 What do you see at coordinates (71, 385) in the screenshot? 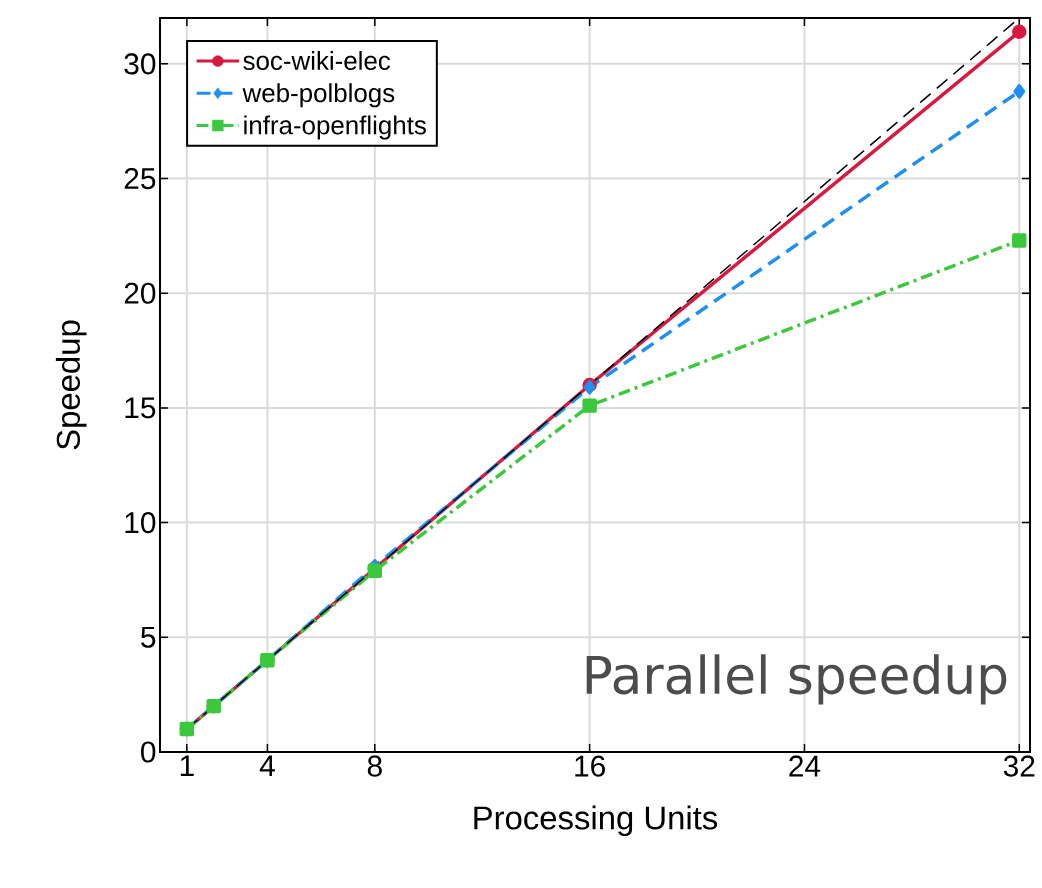
I see `y-axis-title: Speedup` at bounding box center [71, 385].